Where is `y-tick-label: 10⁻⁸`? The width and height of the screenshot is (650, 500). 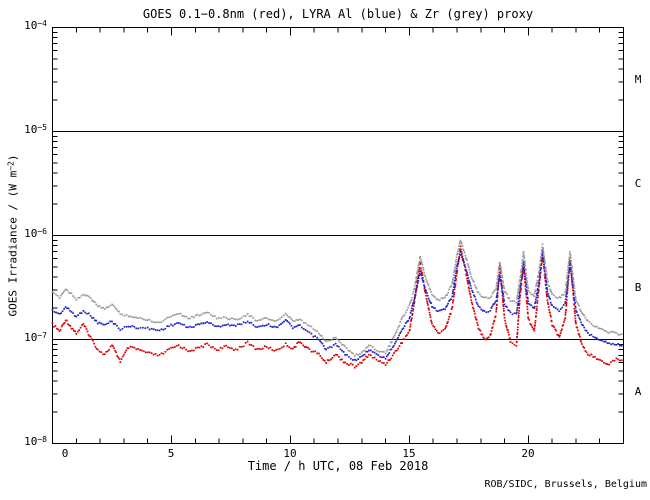
y-tick-label: 10⁻⁸ is located at coordinates (35, 441).